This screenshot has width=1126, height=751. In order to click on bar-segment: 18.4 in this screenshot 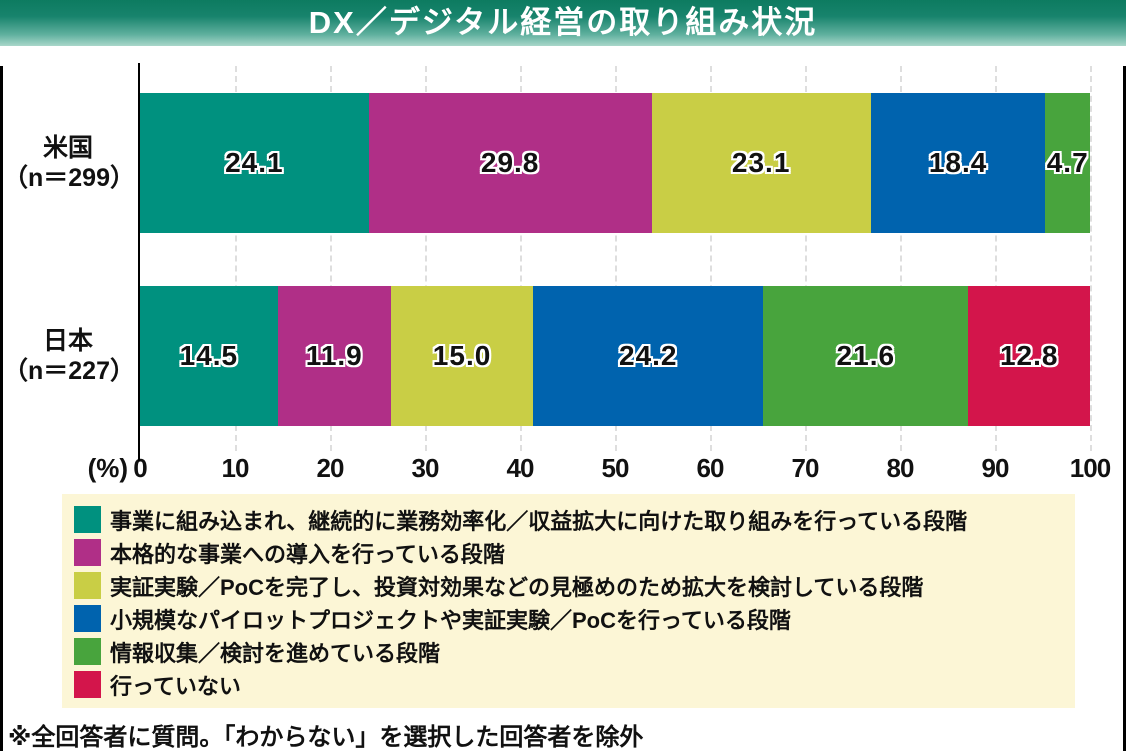, I will do `click(958, 163)`.